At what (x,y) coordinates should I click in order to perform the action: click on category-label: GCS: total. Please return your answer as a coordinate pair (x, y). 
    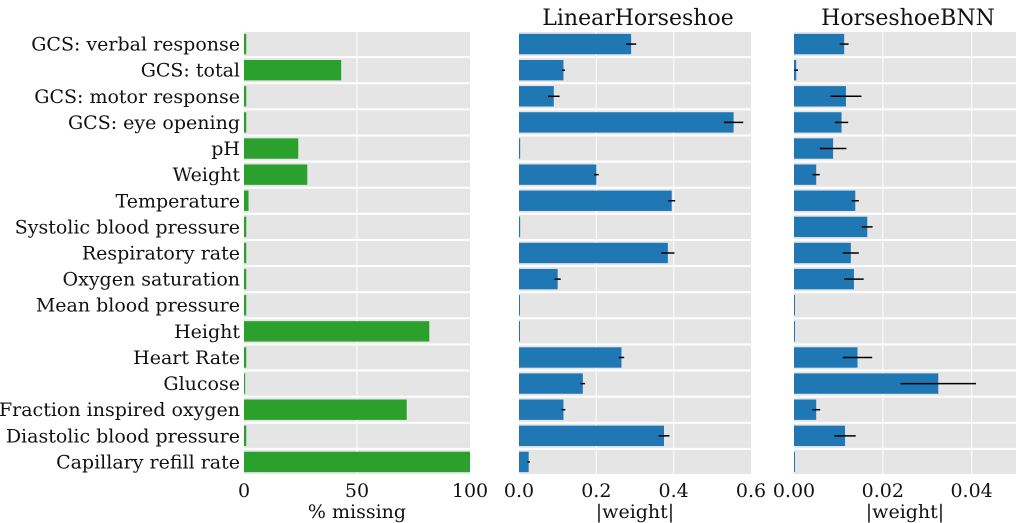
    Looking at the image, I should click on (190, 71).